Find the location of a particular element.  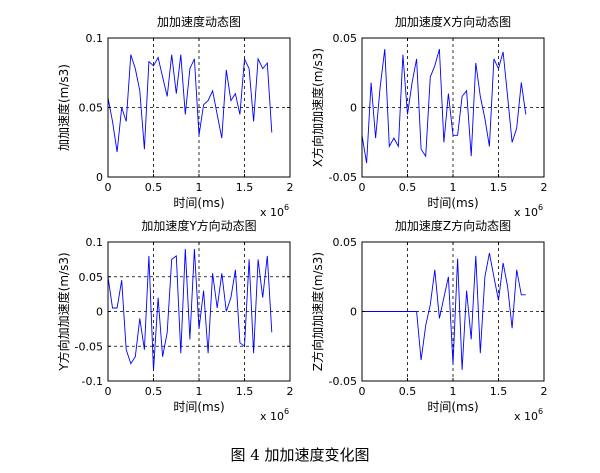

chart-title: 加加速度X方向动态图 is located at coordinates (453, 21).